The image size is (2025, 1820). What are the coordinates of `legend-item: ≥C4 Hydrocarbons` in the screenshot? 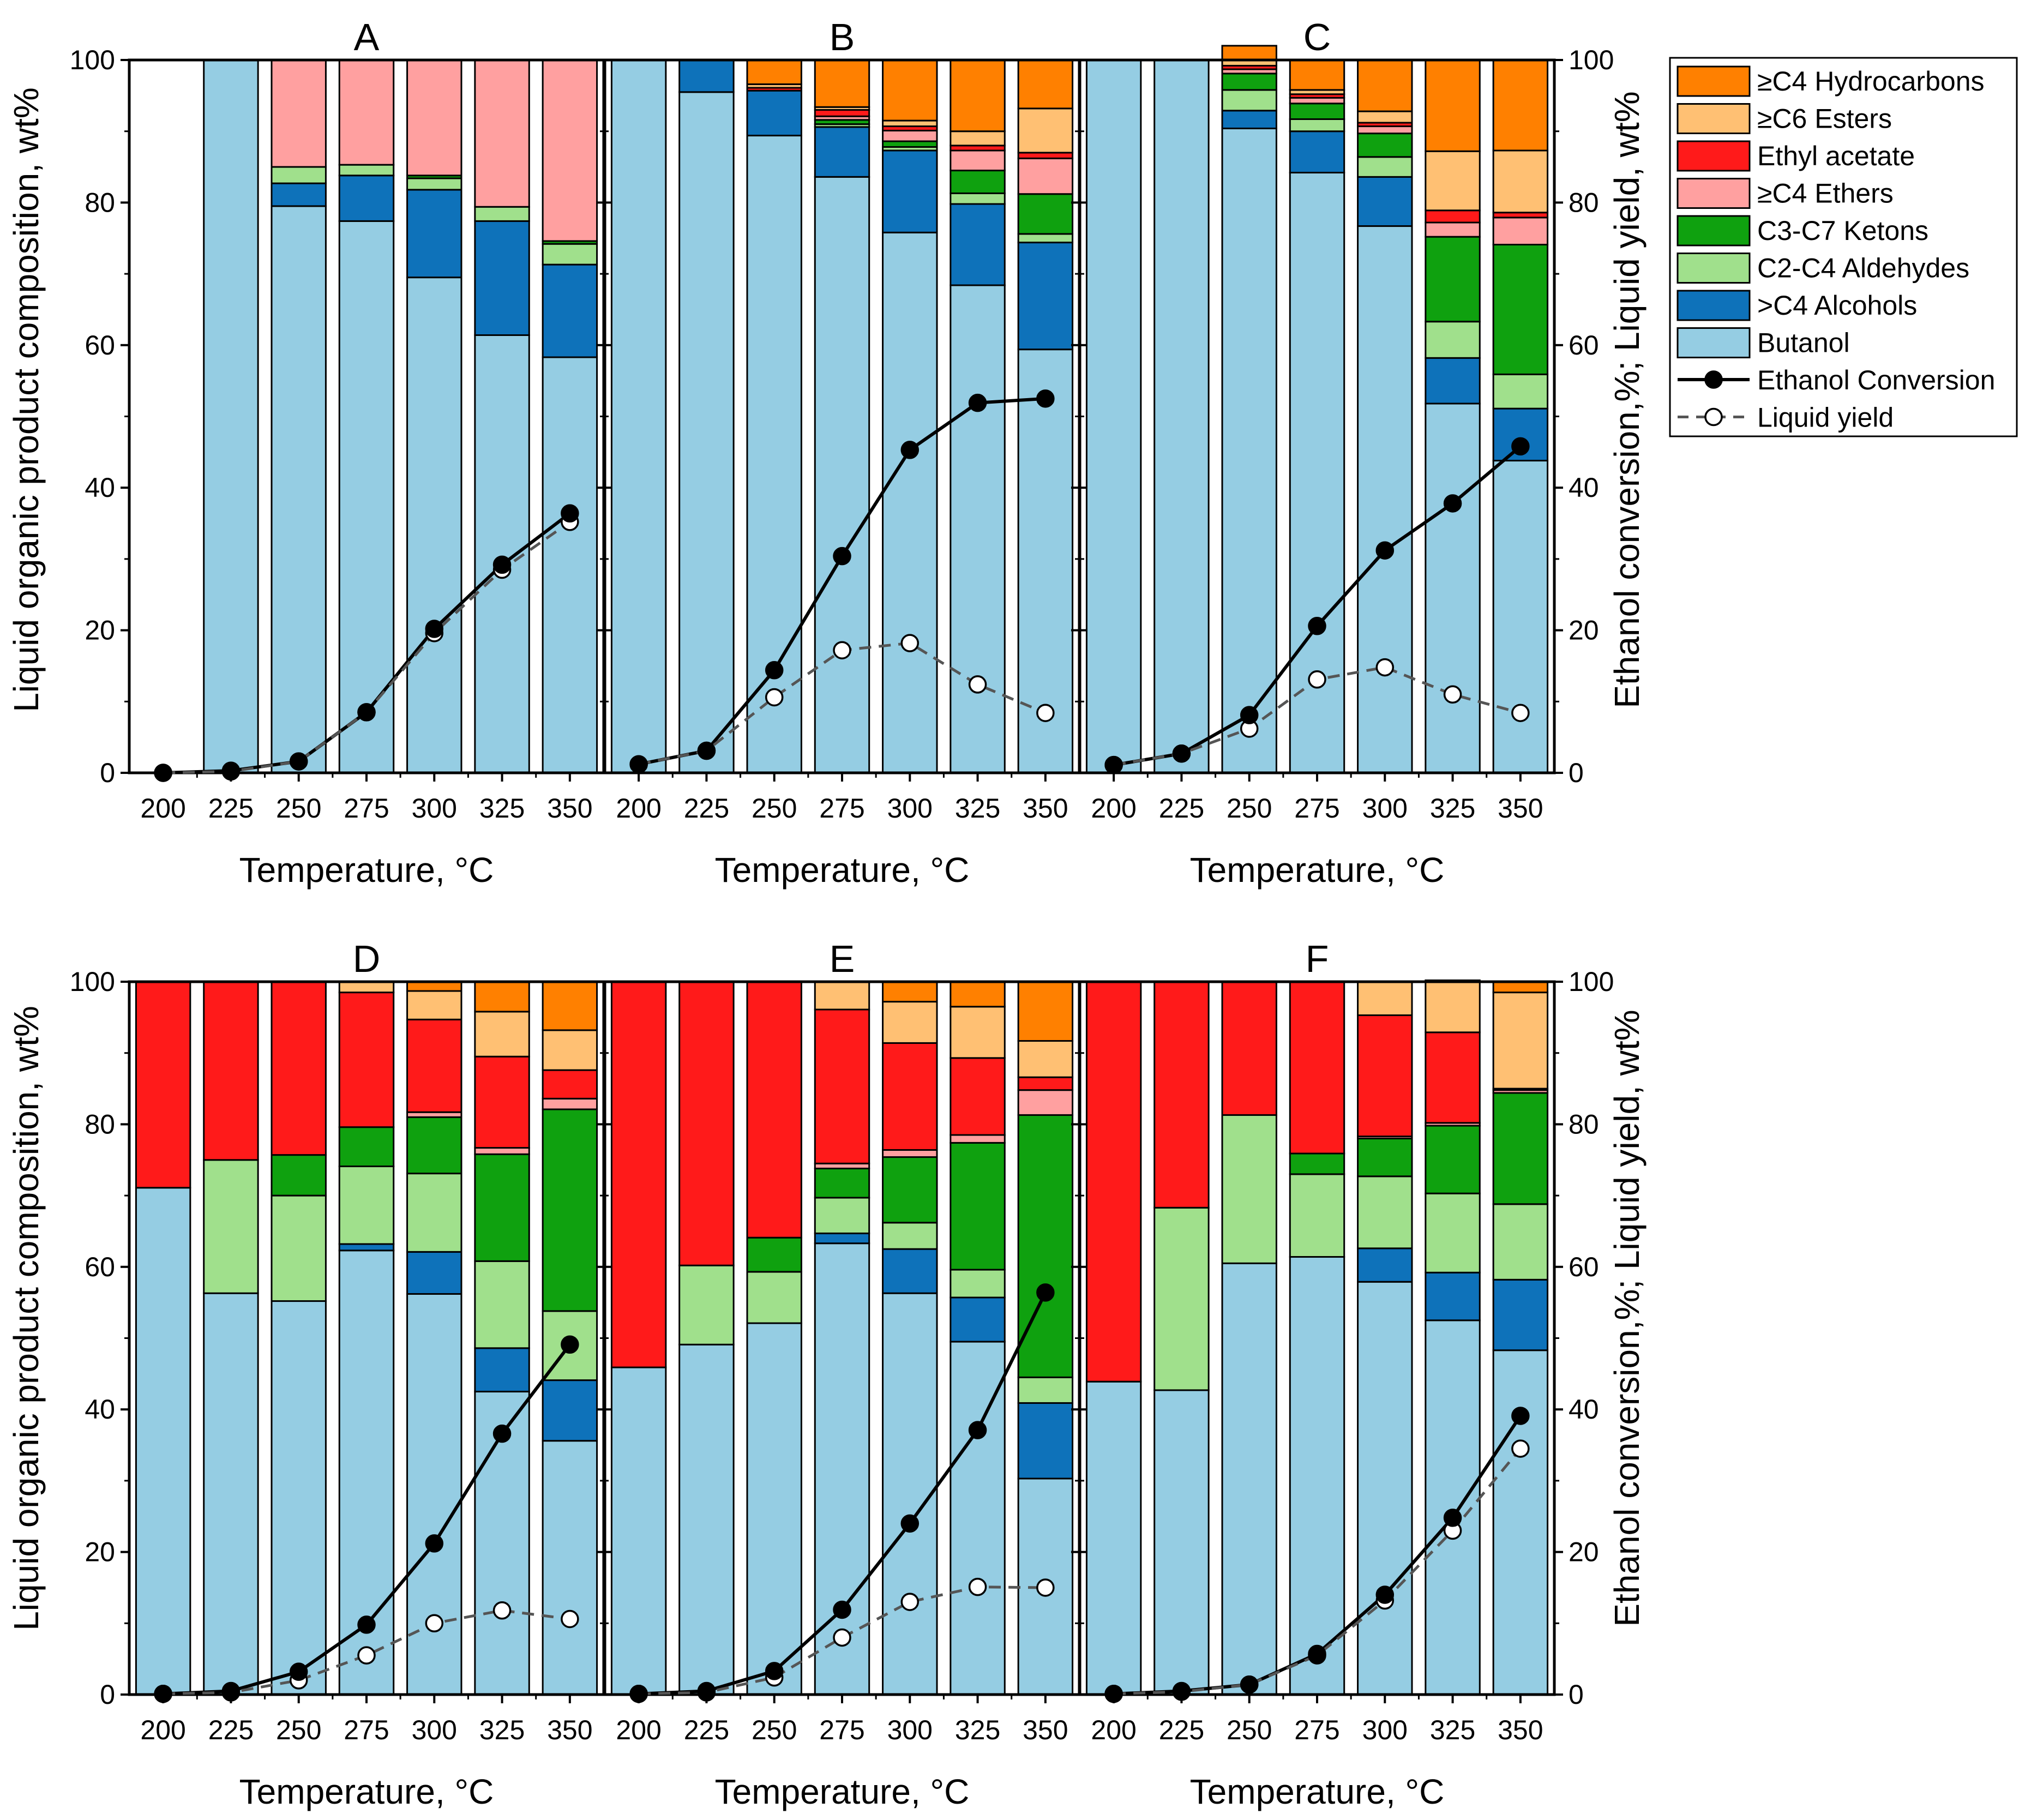 It's located at (1831, 81).